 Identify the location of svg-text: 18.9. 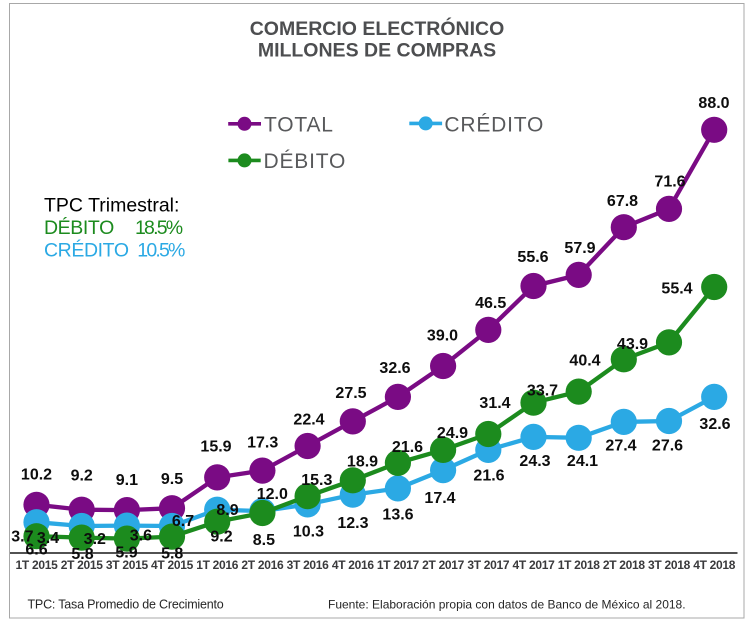
(362, 462).